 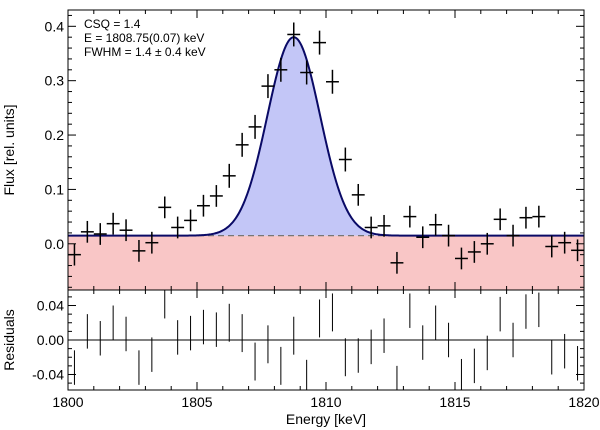 I want to click on y-tick-label: 0.2, so click(x=55, y=135).